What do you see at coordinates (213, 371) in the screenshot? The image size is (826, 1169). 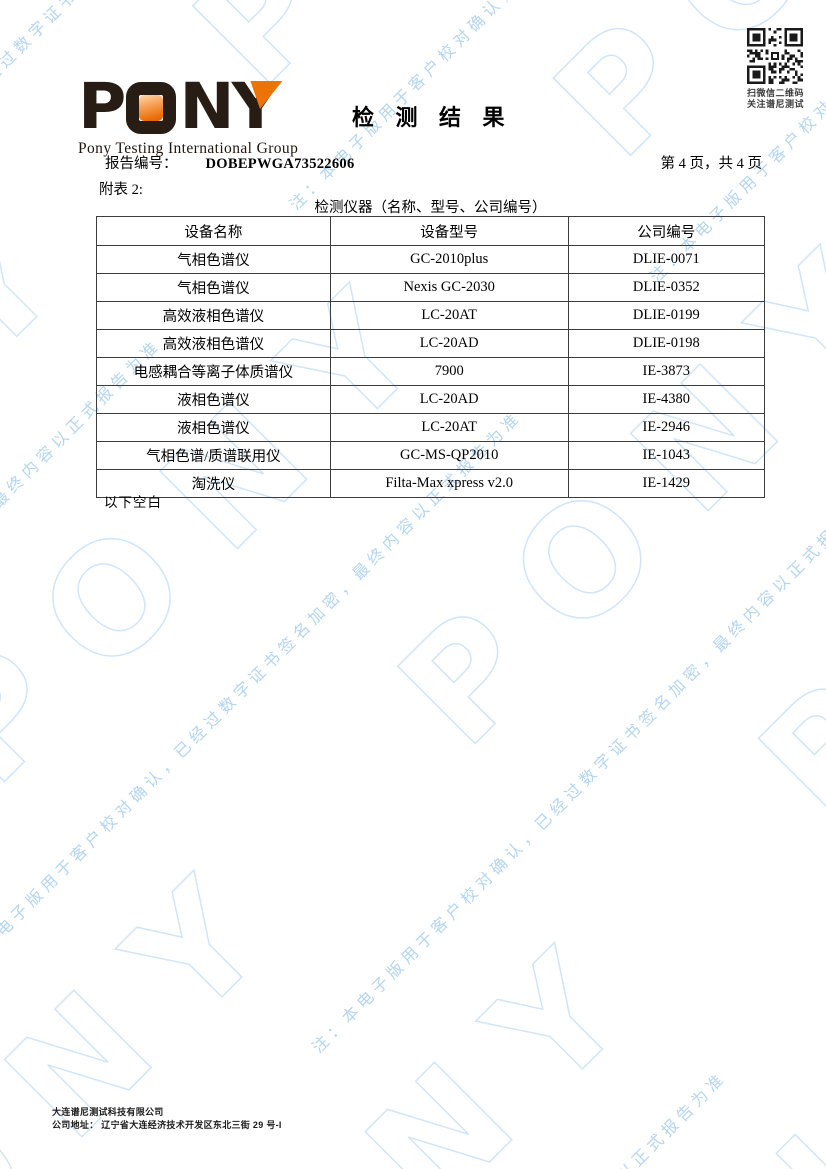 I see `table-cell: 电感耦合等离子体质谱仪` at bounding box center [213, 371].